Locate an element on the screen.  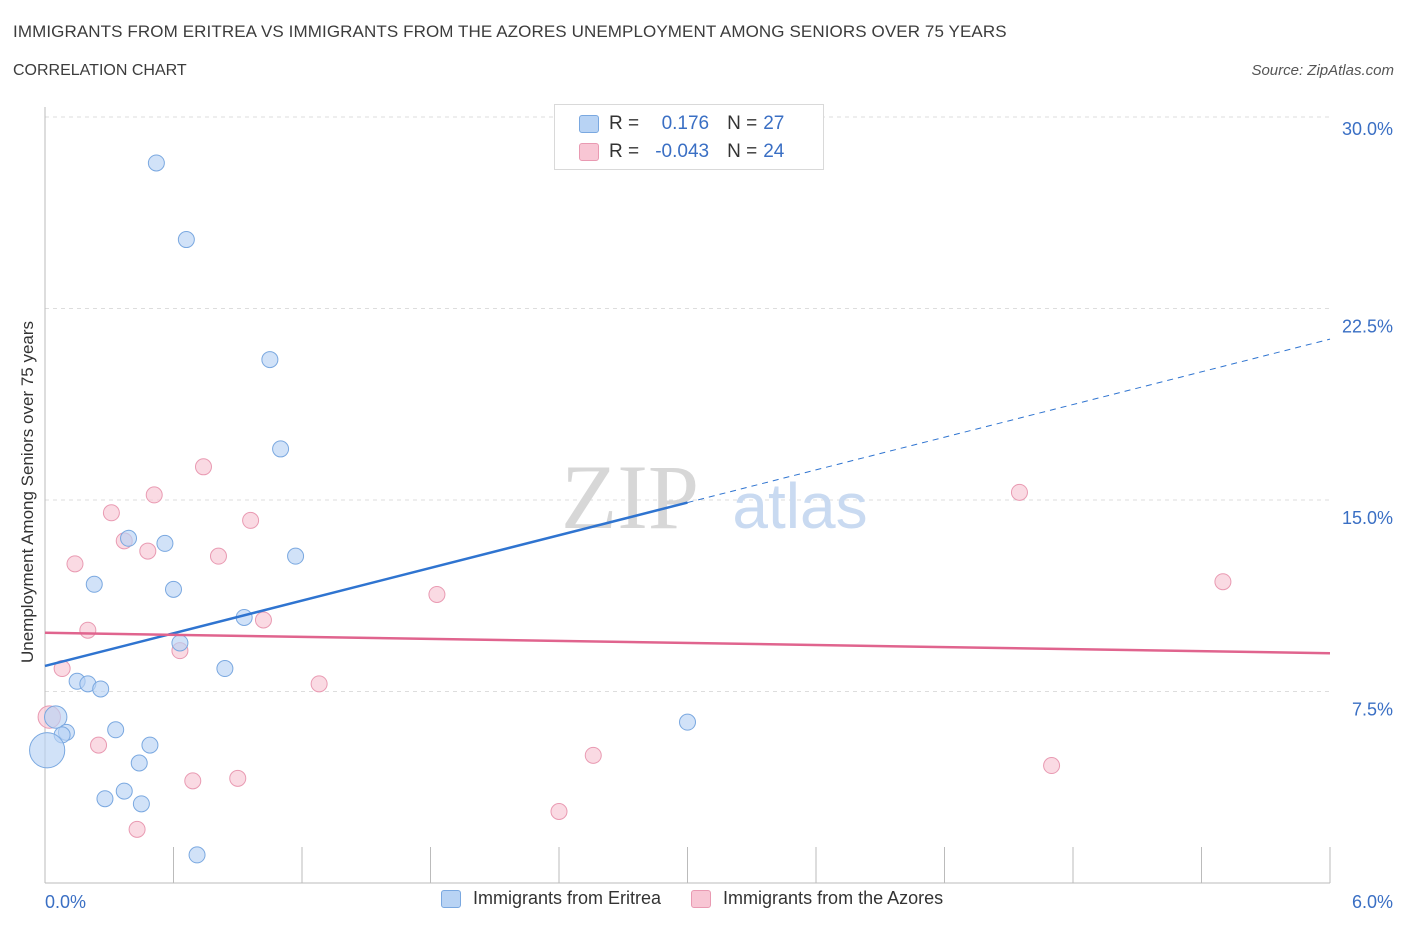
stats-legend: R = 0.176 N = 27 R = -0.043 N = 24 is located at coordinates (689, 137).